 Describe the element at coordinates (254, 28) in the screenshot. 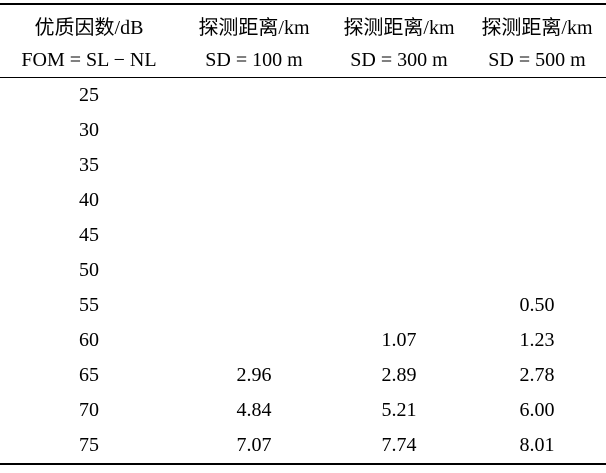

I see `header-sd100-title: 探测距离/km` at that location.